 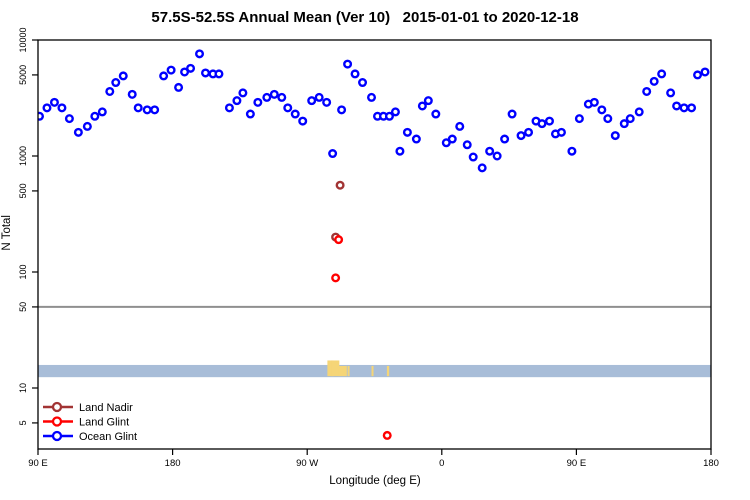 What do you see at coordinates (108, 437) in the screenshot?
I see `legend-label: Ocean Glint` at bounding box center [108, 437].